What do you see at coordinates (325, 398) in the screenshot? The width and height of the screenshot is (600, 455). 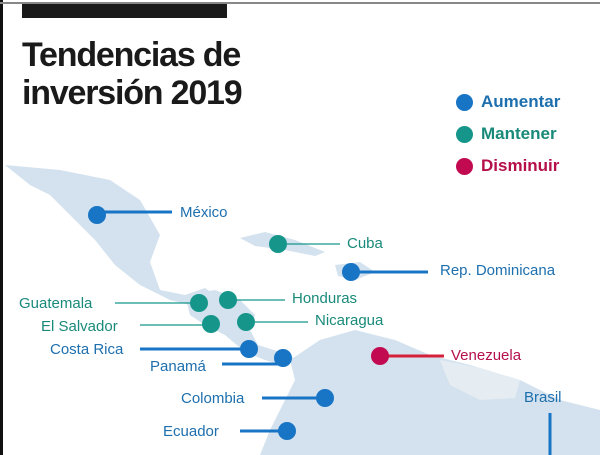 I see `marker-colombia` at bounding box center [325, 398].